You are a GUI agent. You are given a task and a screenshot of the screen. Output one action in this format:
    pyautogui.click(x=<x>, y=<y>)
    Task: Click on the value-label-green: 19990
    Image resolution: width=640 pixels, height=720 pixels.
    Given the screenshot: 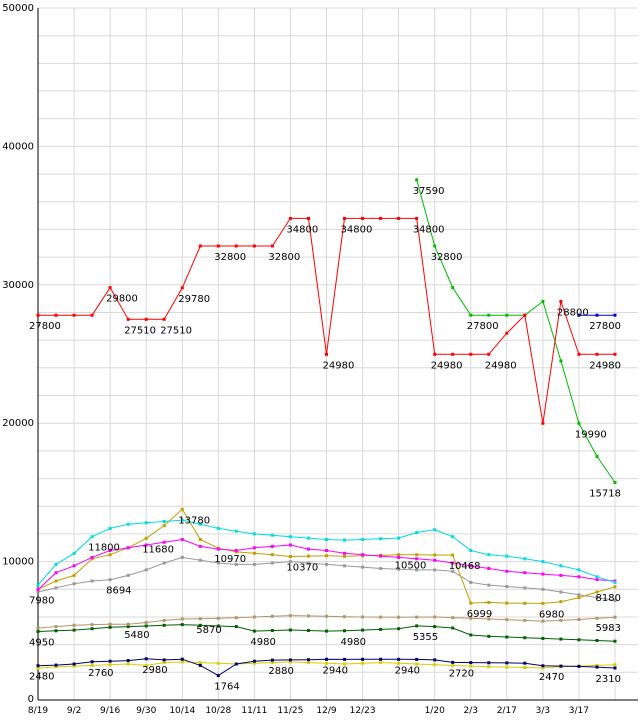 What is the action you would take?
    pyautogui.click(x=591, y=434)
    